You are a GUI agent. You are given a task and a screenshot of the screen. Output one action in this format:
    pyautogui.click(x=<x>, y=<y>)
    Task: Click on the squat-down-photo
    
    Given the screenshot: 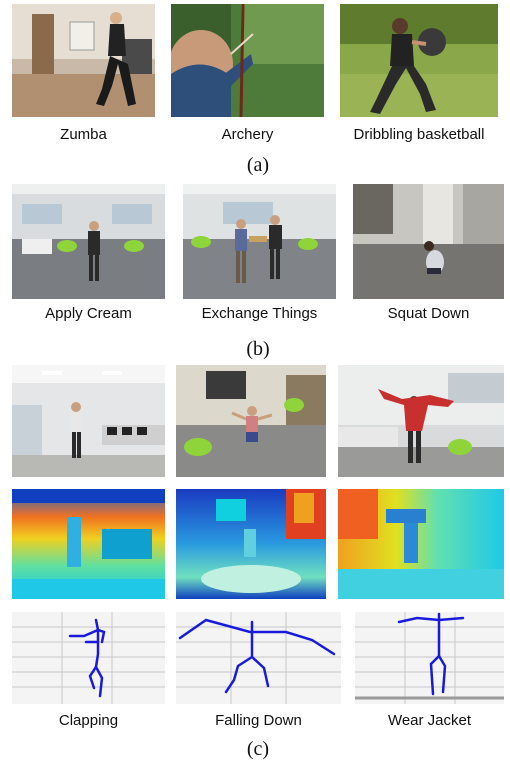 What is the action you would take?
    pyautogui.click(x=428, y=241)
    